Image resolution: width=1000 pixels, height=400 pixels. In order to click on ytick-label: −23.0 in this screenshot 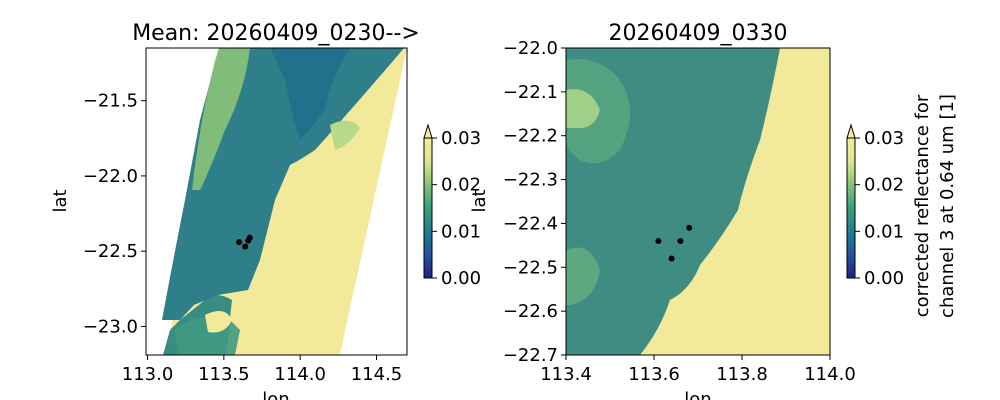, I will do `click(110, 326)`.